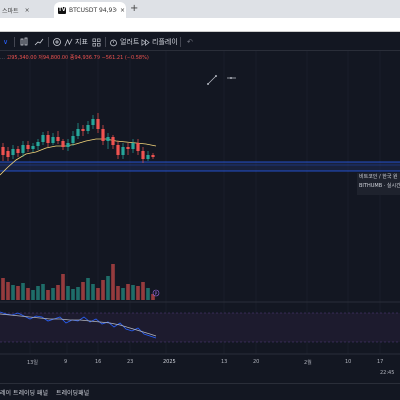 The height and width of the screenshot is (400, 400). Describe the element at coordinates (380, 362) in the screenshot. I see `time-axis-label: 17` at that location.